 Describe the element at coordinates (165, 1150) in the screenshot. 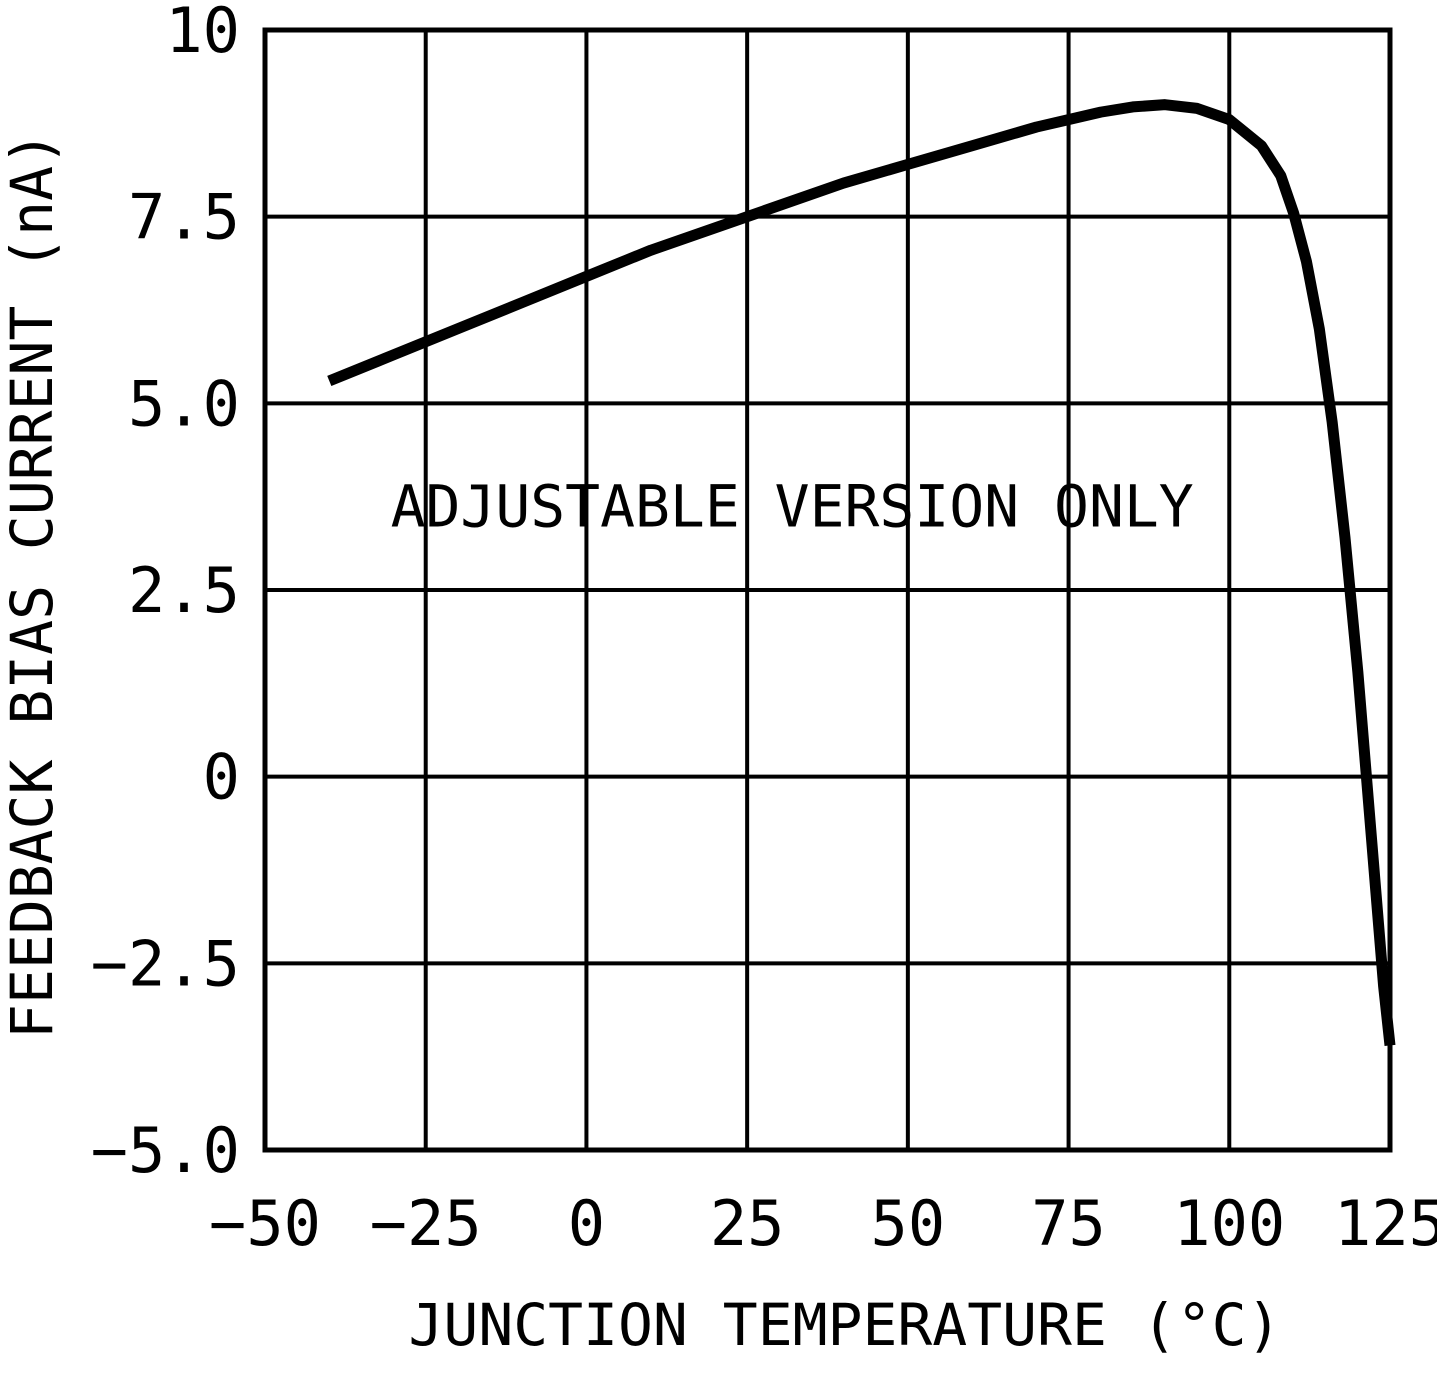

I see `y-tick-label: −5.0` at that location.